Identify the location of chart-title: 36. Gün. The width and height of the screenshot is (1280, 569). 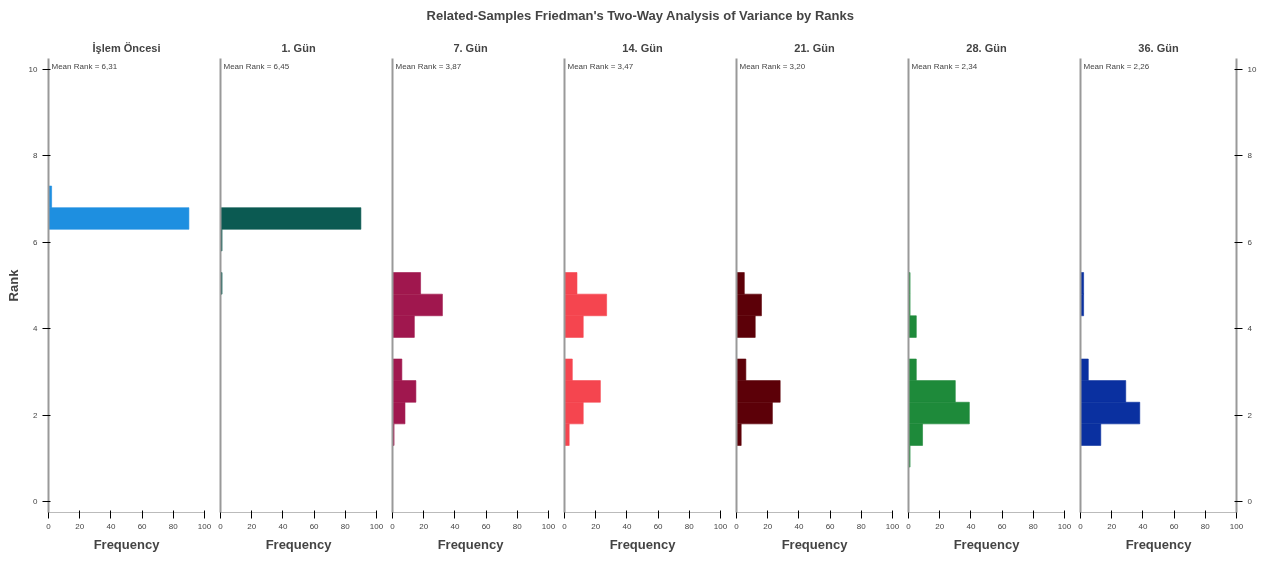
(1158, 47).